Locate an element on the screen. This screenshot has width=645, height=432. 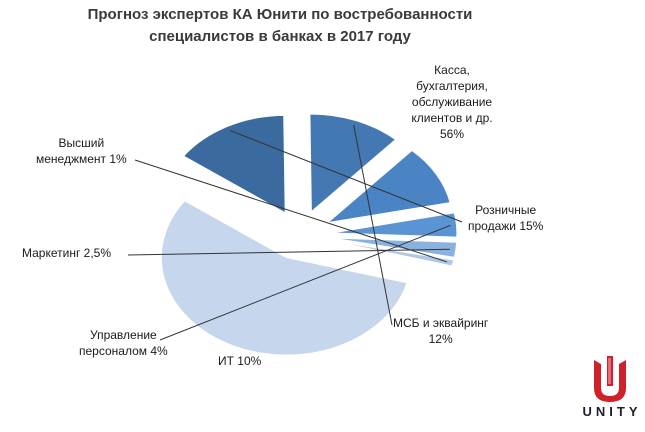
leader-line-retail is located at coordinates (346, 176).